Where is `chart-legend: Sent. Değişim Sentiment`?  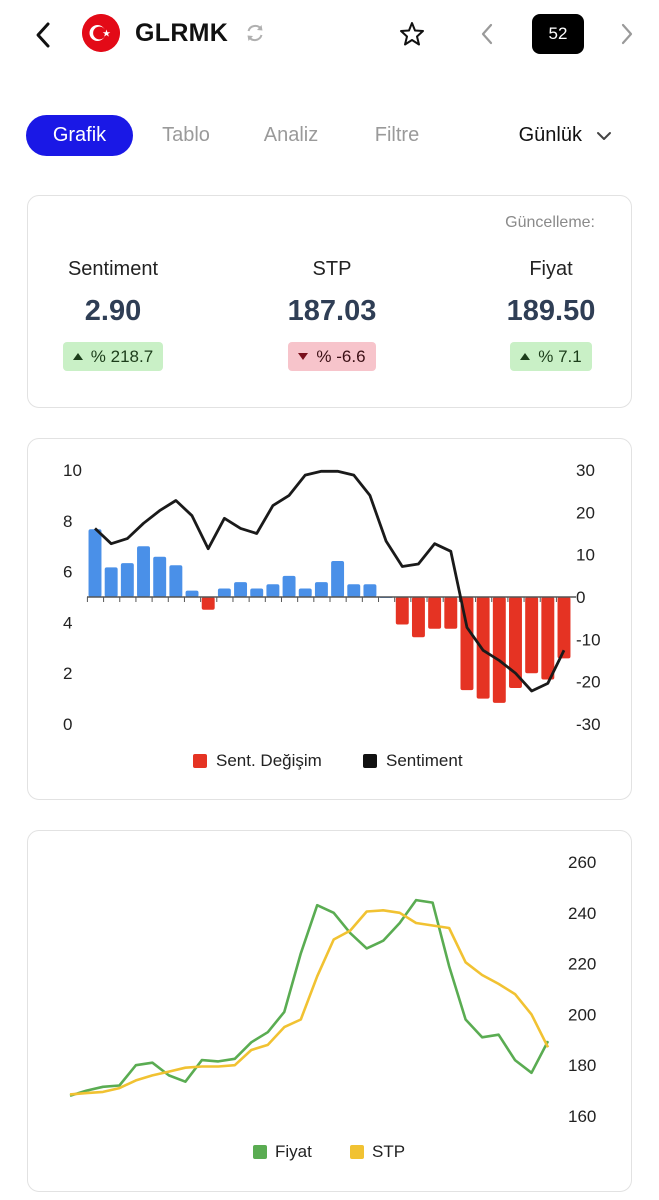 chart-legend: Sent. Değişim Sentiment is located at coordinates (328, 760).